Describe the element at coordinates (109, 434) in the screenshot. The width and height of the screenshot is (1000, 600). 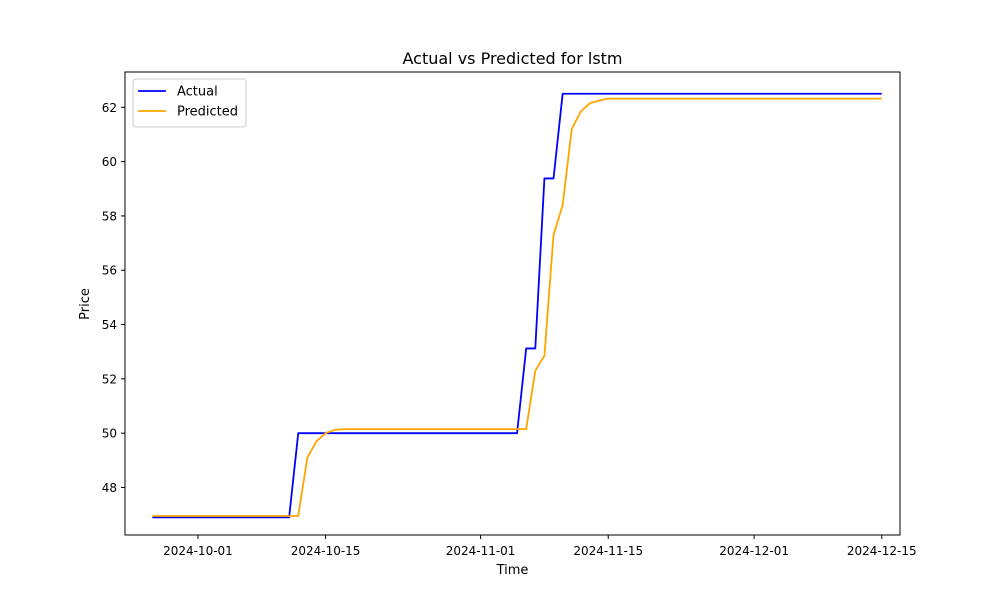
I see `y-tick-label: 50` at that location.